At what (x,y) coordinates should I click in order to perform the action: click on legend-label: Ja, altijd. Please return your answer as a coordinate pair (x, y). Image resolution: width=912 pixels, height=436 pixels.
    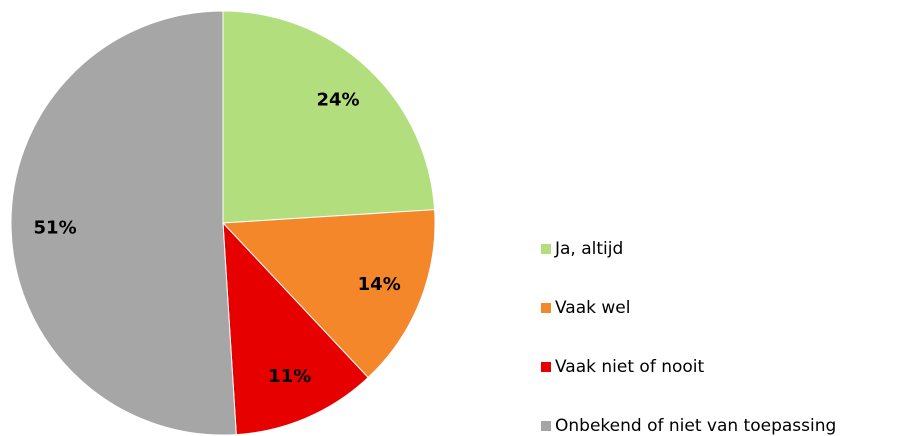
    Looking at the image, I should click on (588, 249).